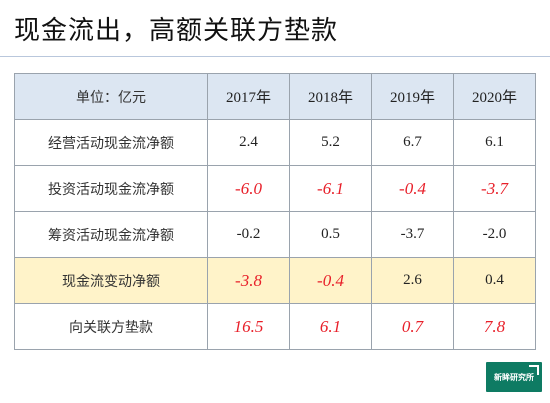 Image resolution: width=550 pixels, height=403 pixels. What do you see at coordinates (248, 96) in the screenshot?
I see `year-header: 2017年` at bounding box center [248, 96].